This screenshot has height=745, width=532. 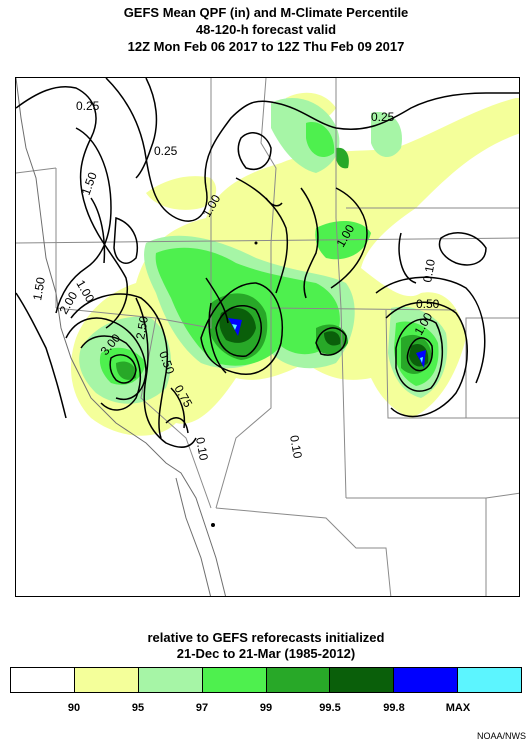 I want to click on caption-line-2: 21-Dec to 21-Mar (1985-2012), so click(x=266, y=653).